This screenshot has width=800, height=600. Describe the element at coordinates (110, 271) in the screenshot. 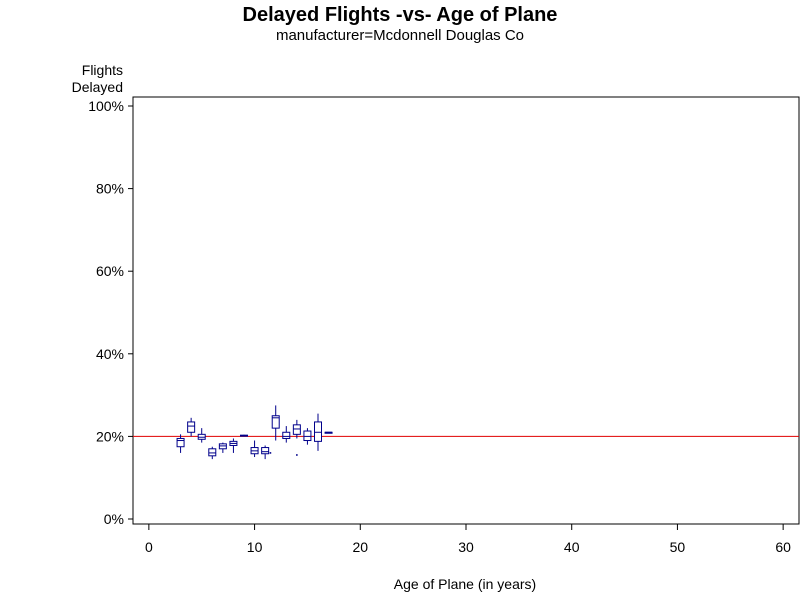

I see `y-tick-label: 60%` at that location.